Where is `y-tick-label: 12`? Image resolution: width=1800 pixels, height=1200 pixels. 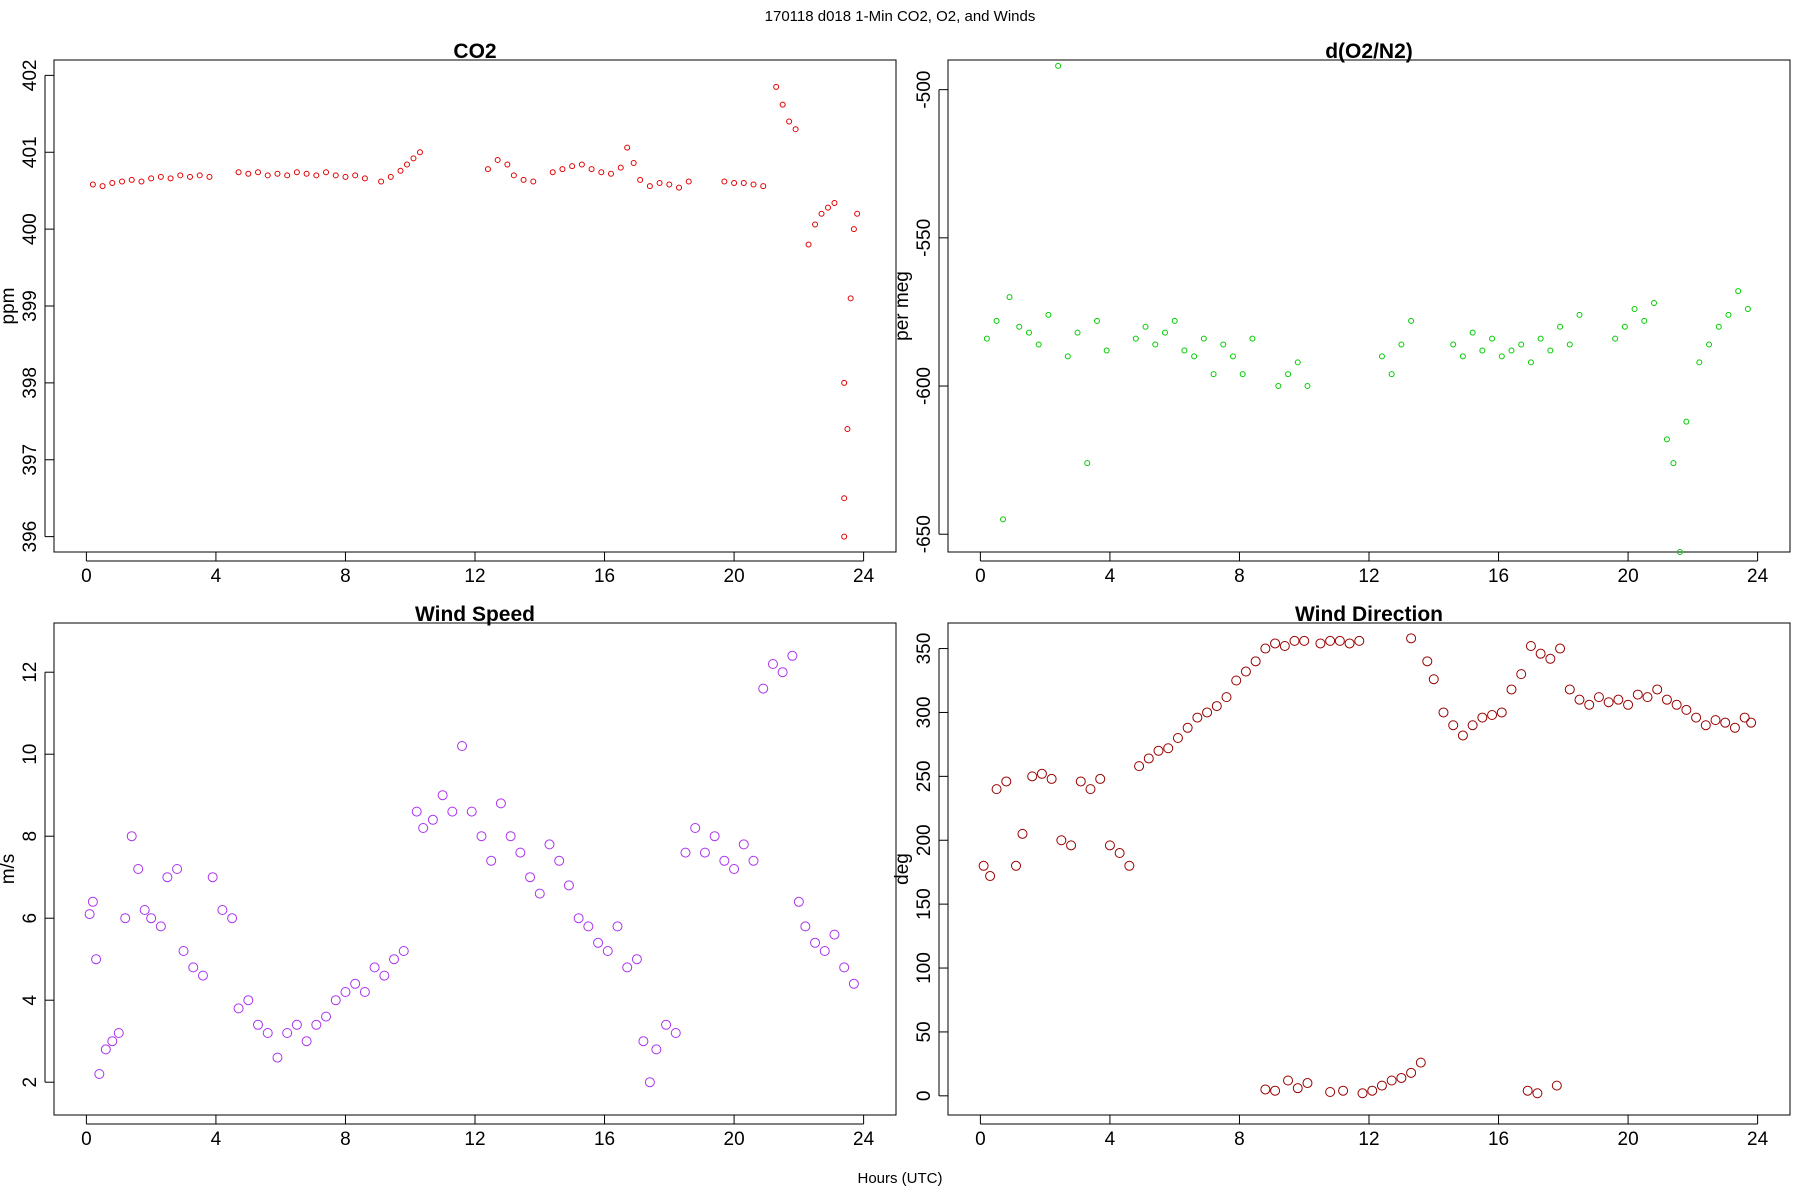 y-tick-label: 12 is located at coordinates (30, 672).